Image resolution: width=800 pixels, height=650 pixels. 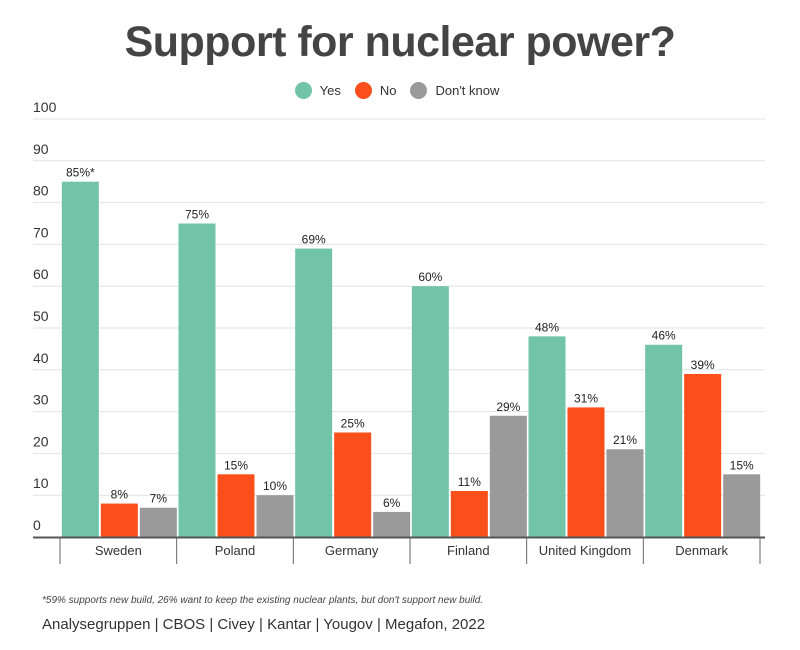 I want to click on bar-don-t-know-united-kingdom, so click(x=625, y=493).